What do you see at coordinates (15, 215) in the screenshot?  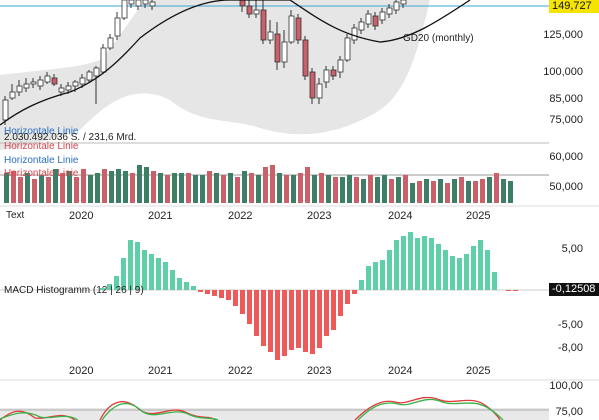 I see `text-tool-label: Text` at bounding box center [15, 215].